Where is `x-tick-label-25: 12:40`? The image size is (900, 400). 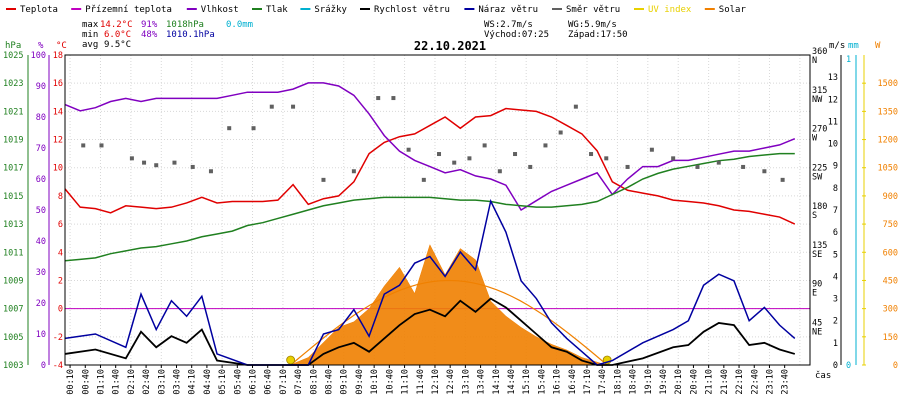
x-tick-label-25: 12:40 is located at coordinates (451, 382).